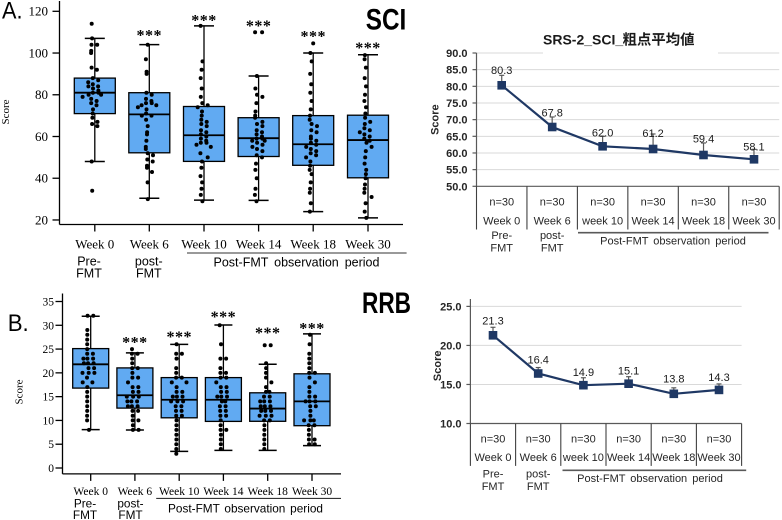 The image size is (782, 520). I want to click on svg-text: RRB, so click(386, 303).